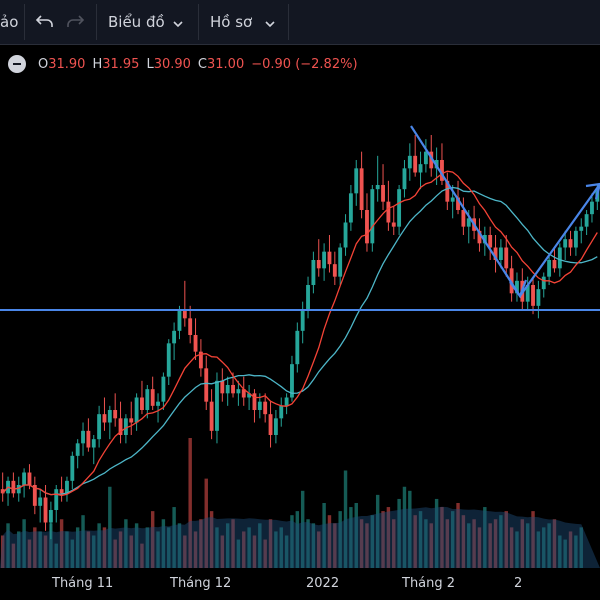 The image size is (600, 600). What do you see at coordinates (148, 22) in the screenshot?
I see `chart-menu-button: Biểu đồ` at bounding box center [148, 22].